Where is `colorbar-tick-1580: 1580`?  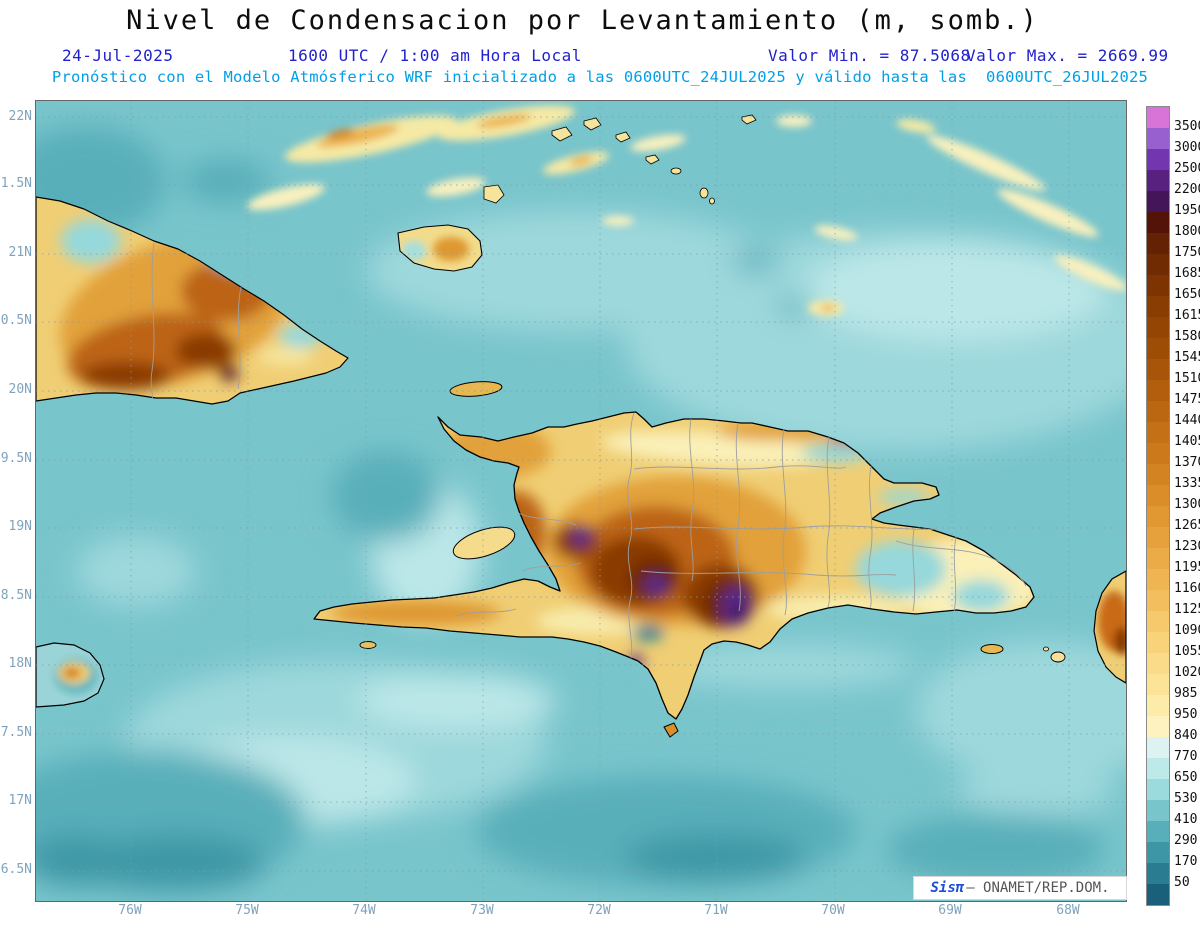 colorbar-tick-1580: 1580 is located at coordinates (1187, 336).